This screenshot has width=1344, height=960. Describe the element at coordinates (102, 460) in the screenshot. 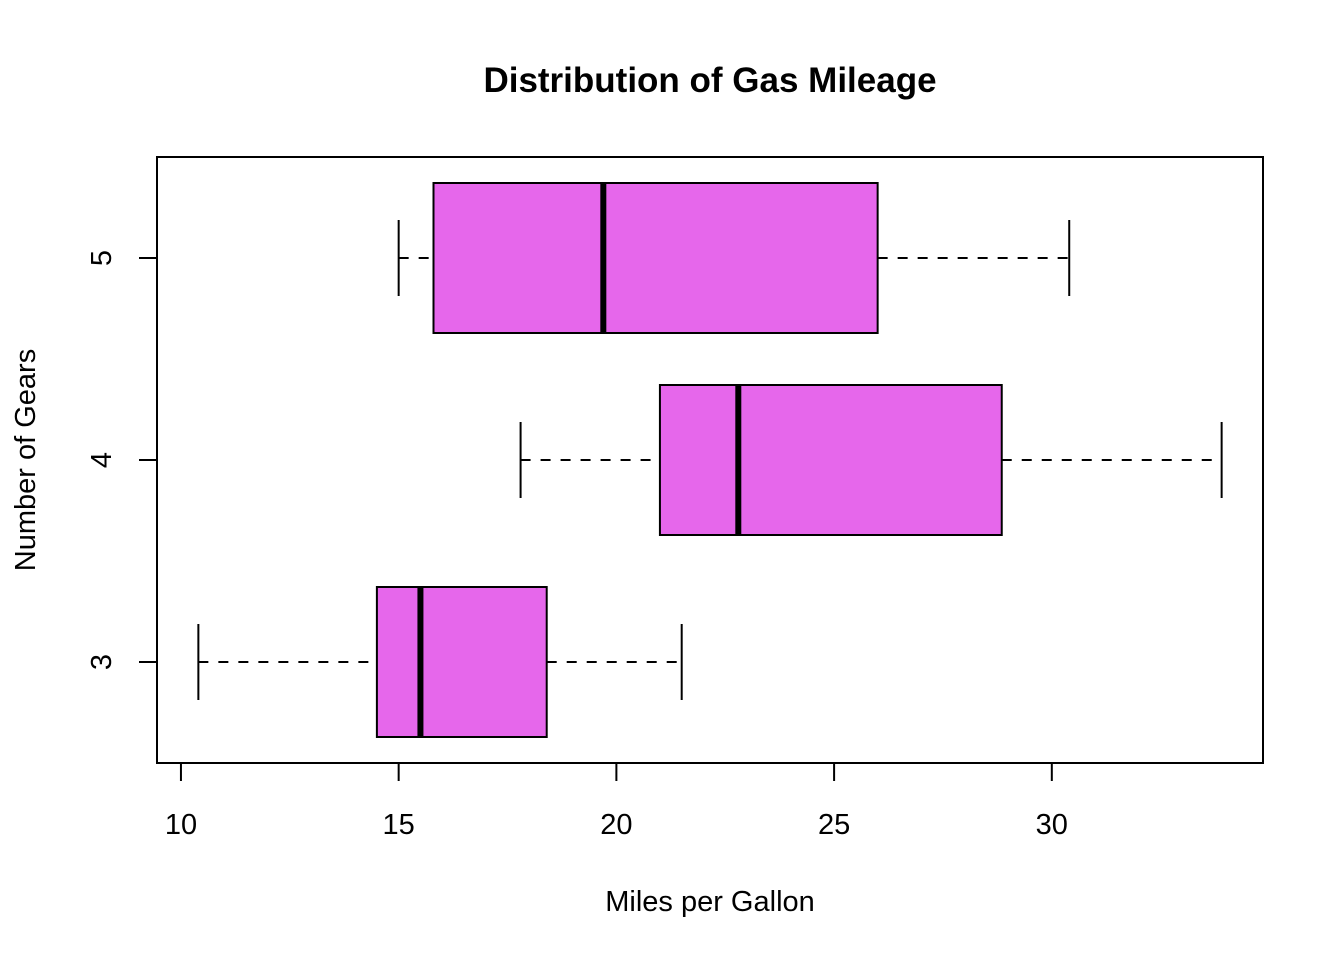

I see `y-tick-label: 4` at that location.